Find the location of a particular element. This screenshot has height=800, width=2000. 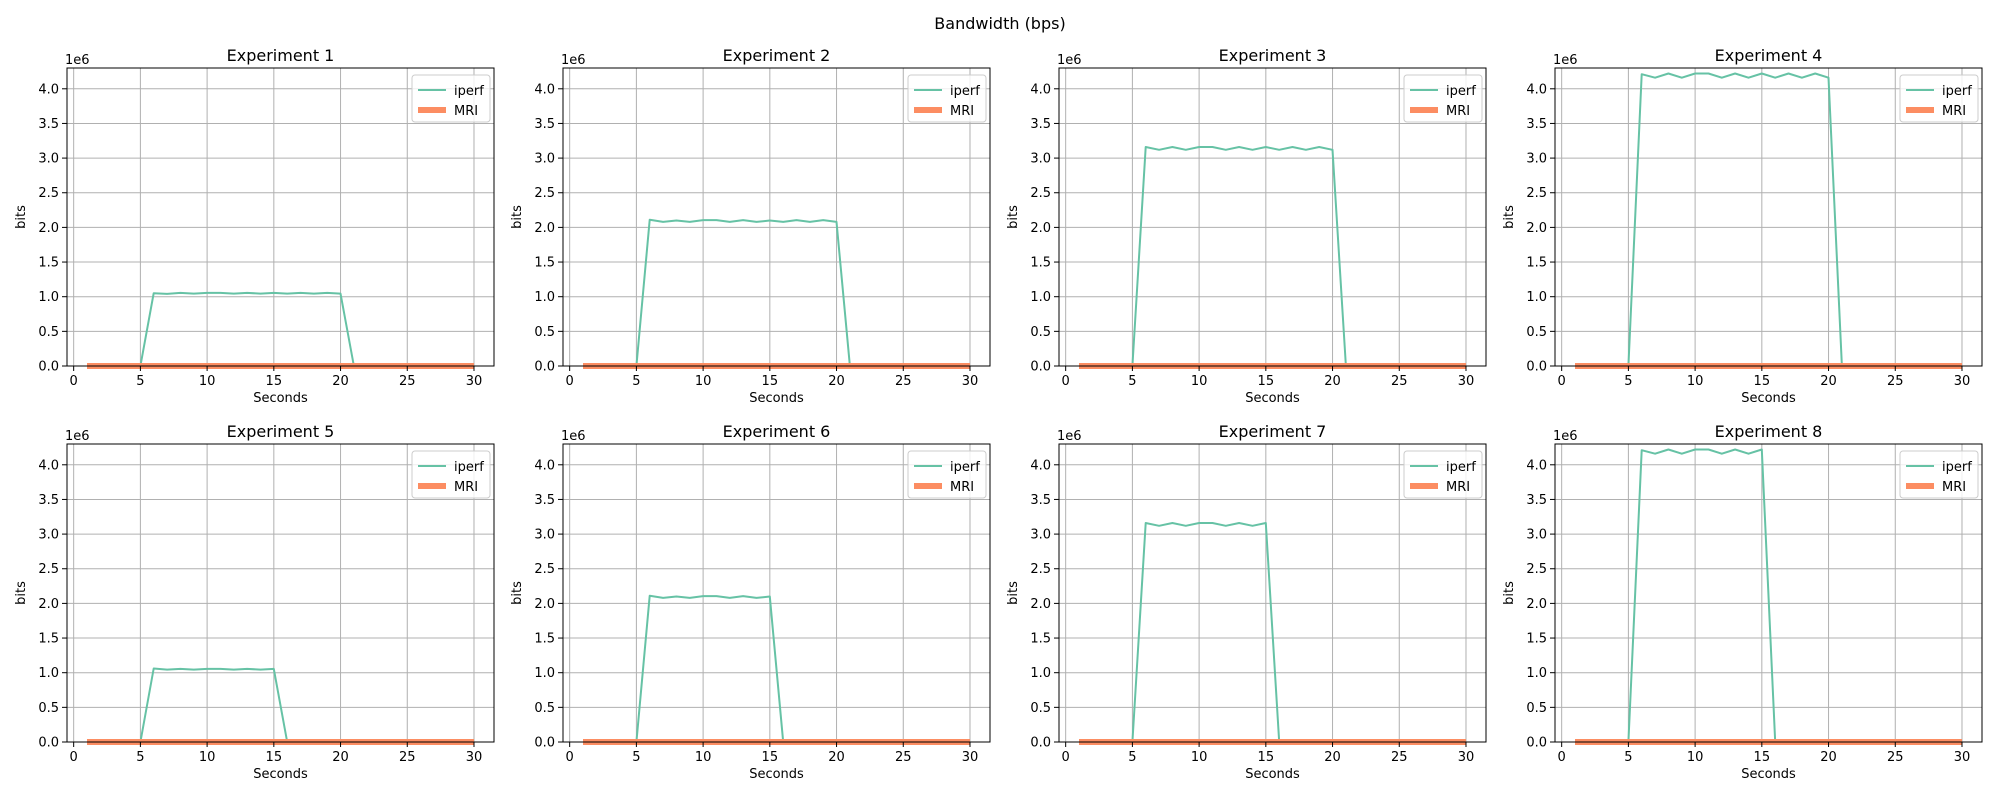

x-tick-label: 15 is located at coordinates (770, 381).